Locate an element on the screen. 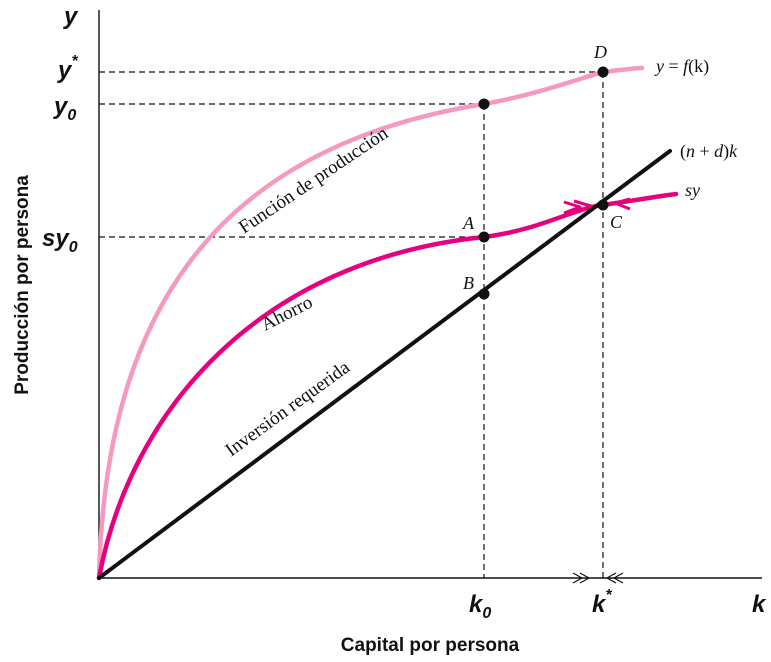 The width and height of the screenshot is (771, 662). point-y0-dot is located at coordinates (484, 104).